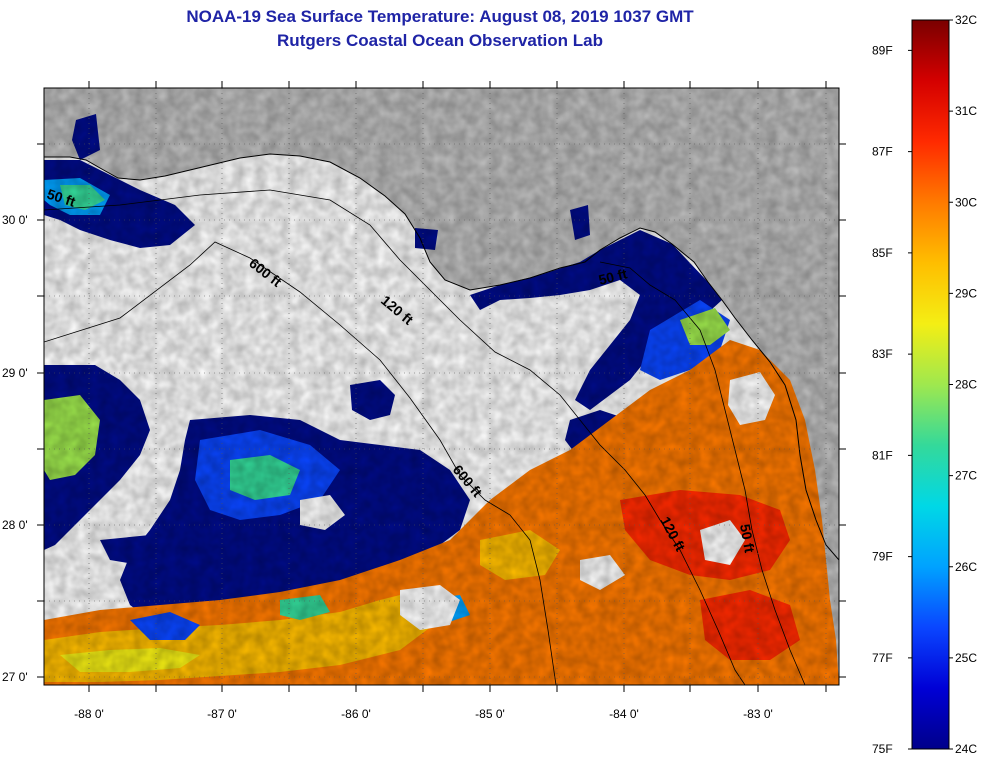 Image resolution: width=992 pixels, height=770 pixels. What do you see at coordinates (758, 714) in the screenshot?
I see `lon-tick-label: -83 0'` at bounding box center [758, 714].